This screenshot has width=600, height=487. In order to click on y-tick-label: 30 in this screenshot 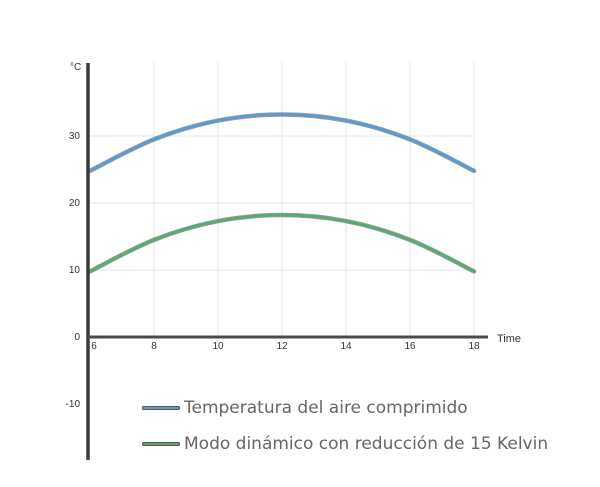, I will do `click(75, 136)`.